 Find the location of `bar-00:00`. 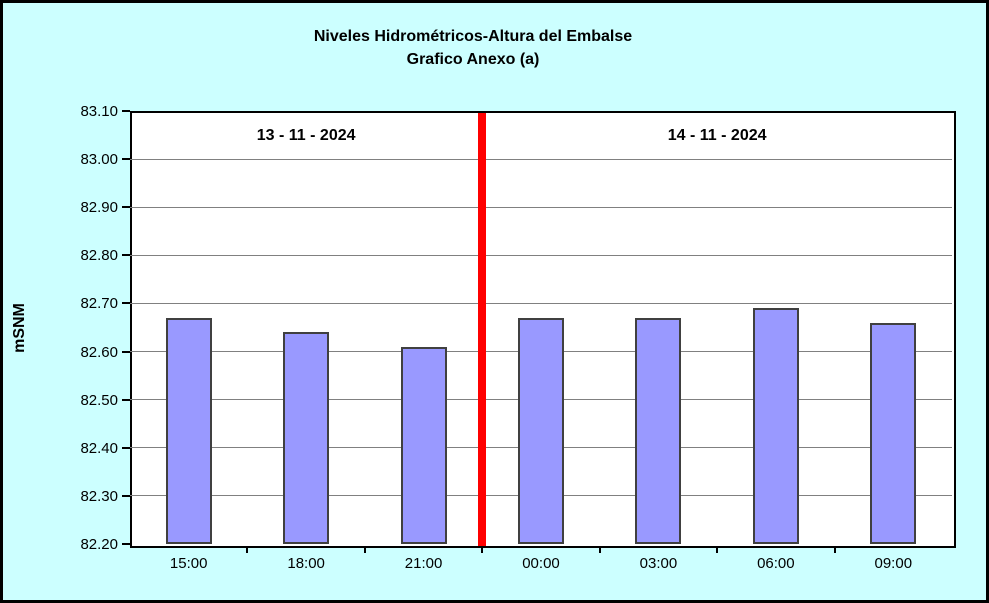

bar-00:00 is located at coordinates (541, 430).